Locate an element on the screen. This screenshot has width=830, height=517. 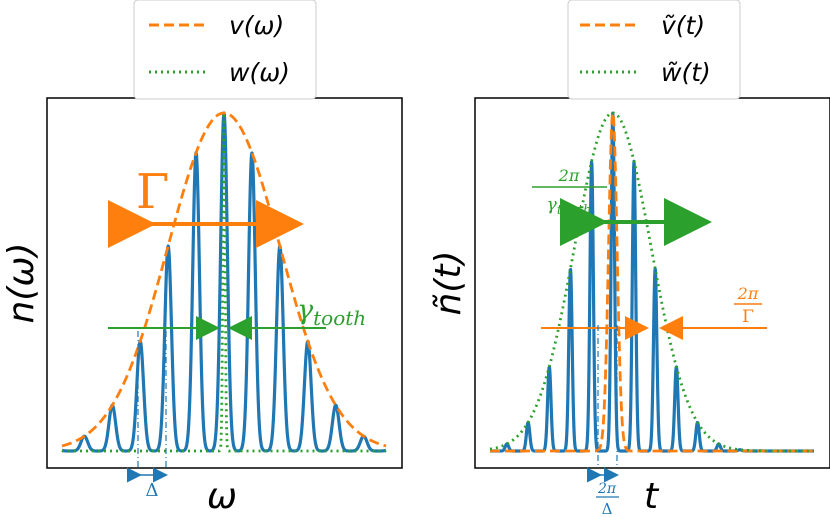
two-pi-over-delta-label: 2π Δ is located at coordinates (607, 499).